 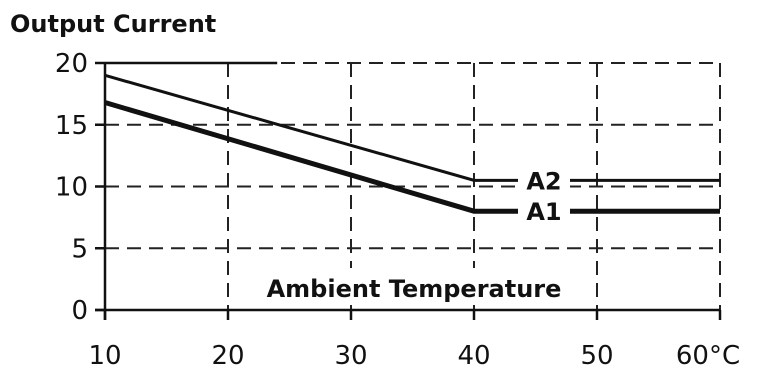 I want to click on y-tick-label: 15, so click(x=71, y=126).